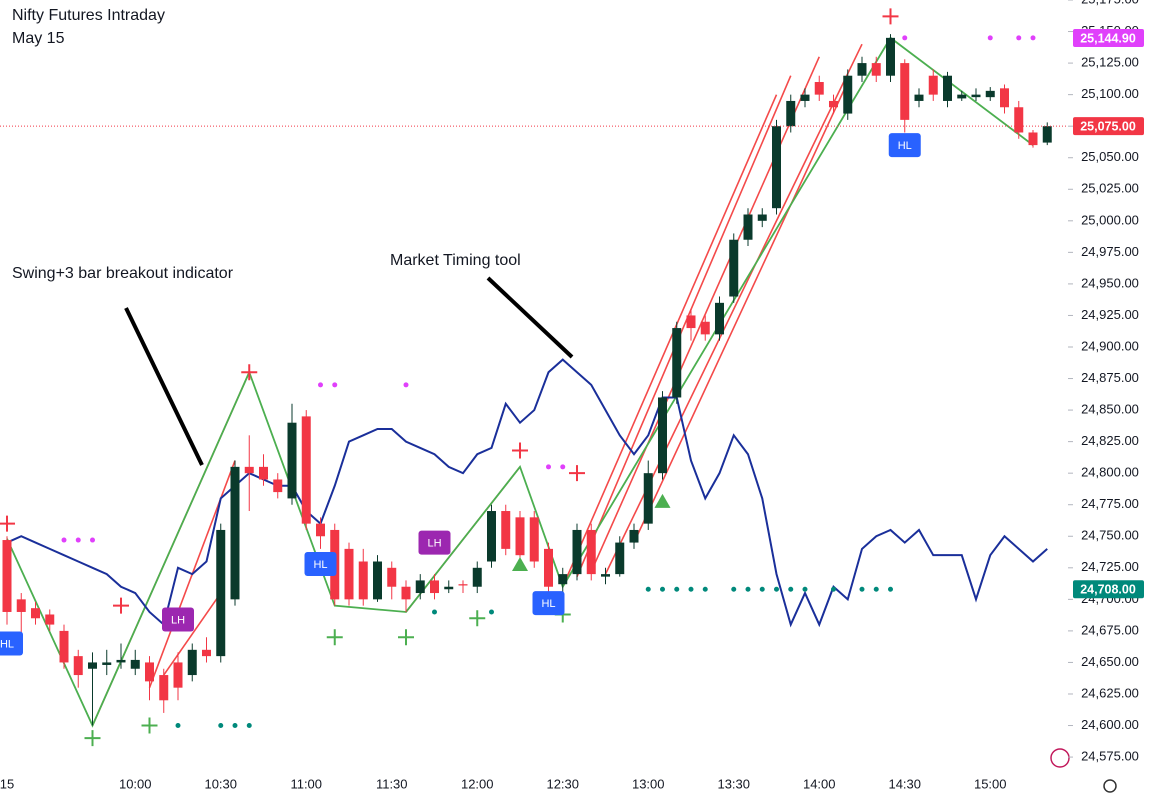 Image resolution: width=1150 pixels, height=800 pixels. I want to click on y-tick-label: 24,925.00, so click(1110, 314).